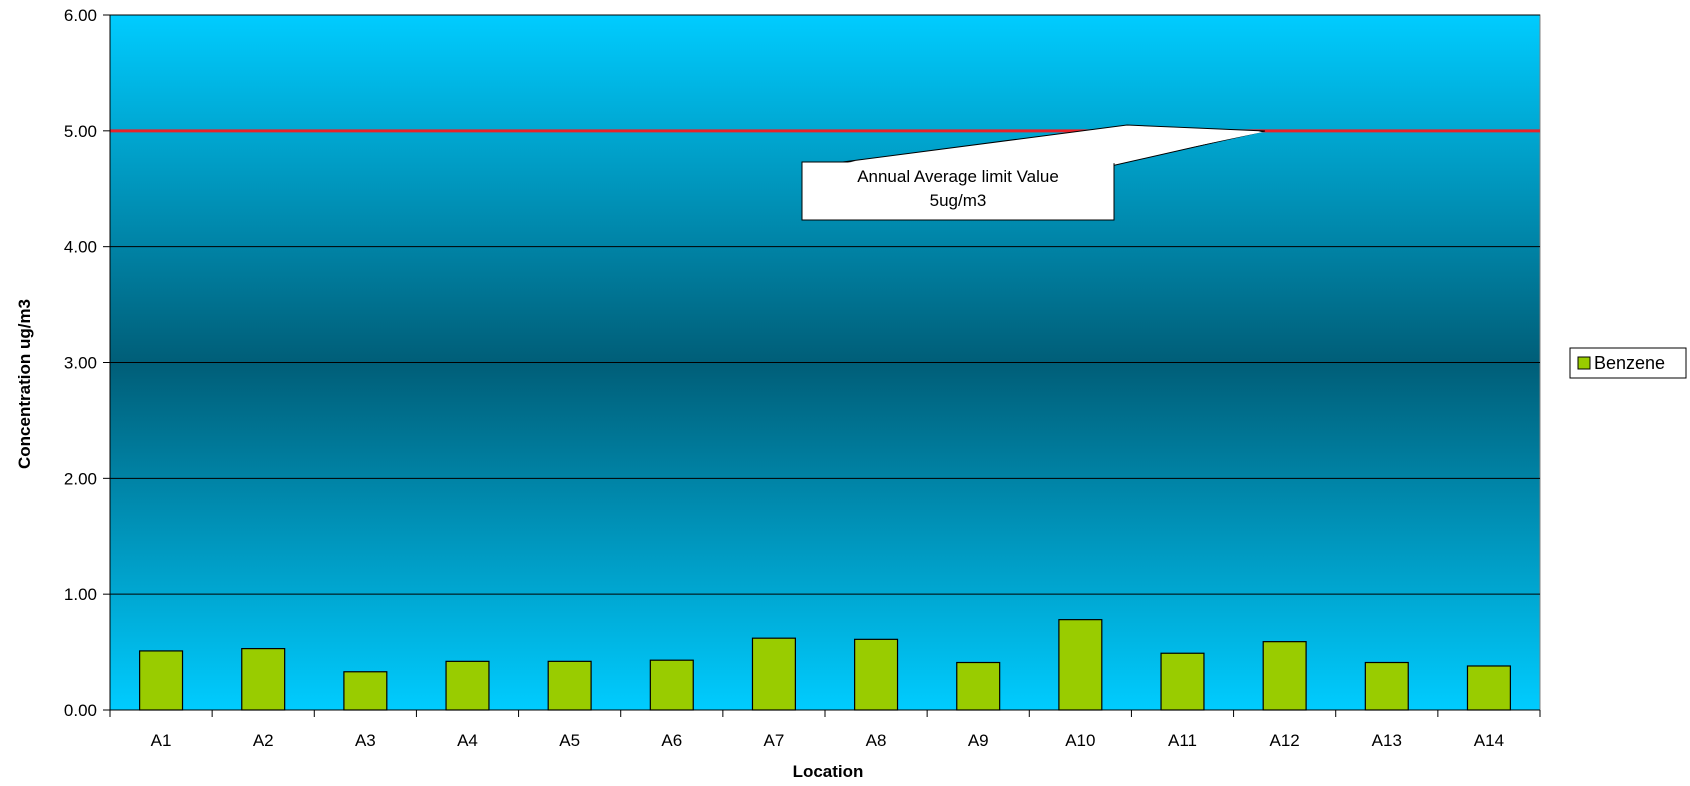  I want to click on x-tick-label-a3: A3, so click(365, 740).